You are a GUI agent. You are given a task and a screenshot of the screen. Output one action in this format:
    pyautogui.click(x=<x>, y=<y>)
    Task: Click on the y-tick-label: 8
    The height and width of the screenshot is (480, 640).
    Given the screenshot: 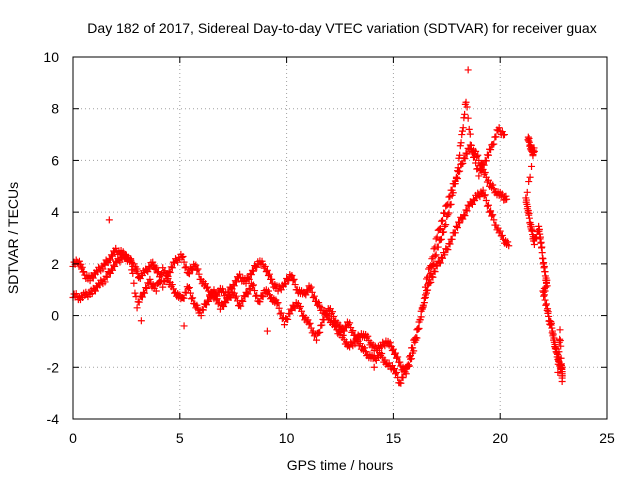 What is the action you would take?
    pyautogui.click(x=55, y=109)
    